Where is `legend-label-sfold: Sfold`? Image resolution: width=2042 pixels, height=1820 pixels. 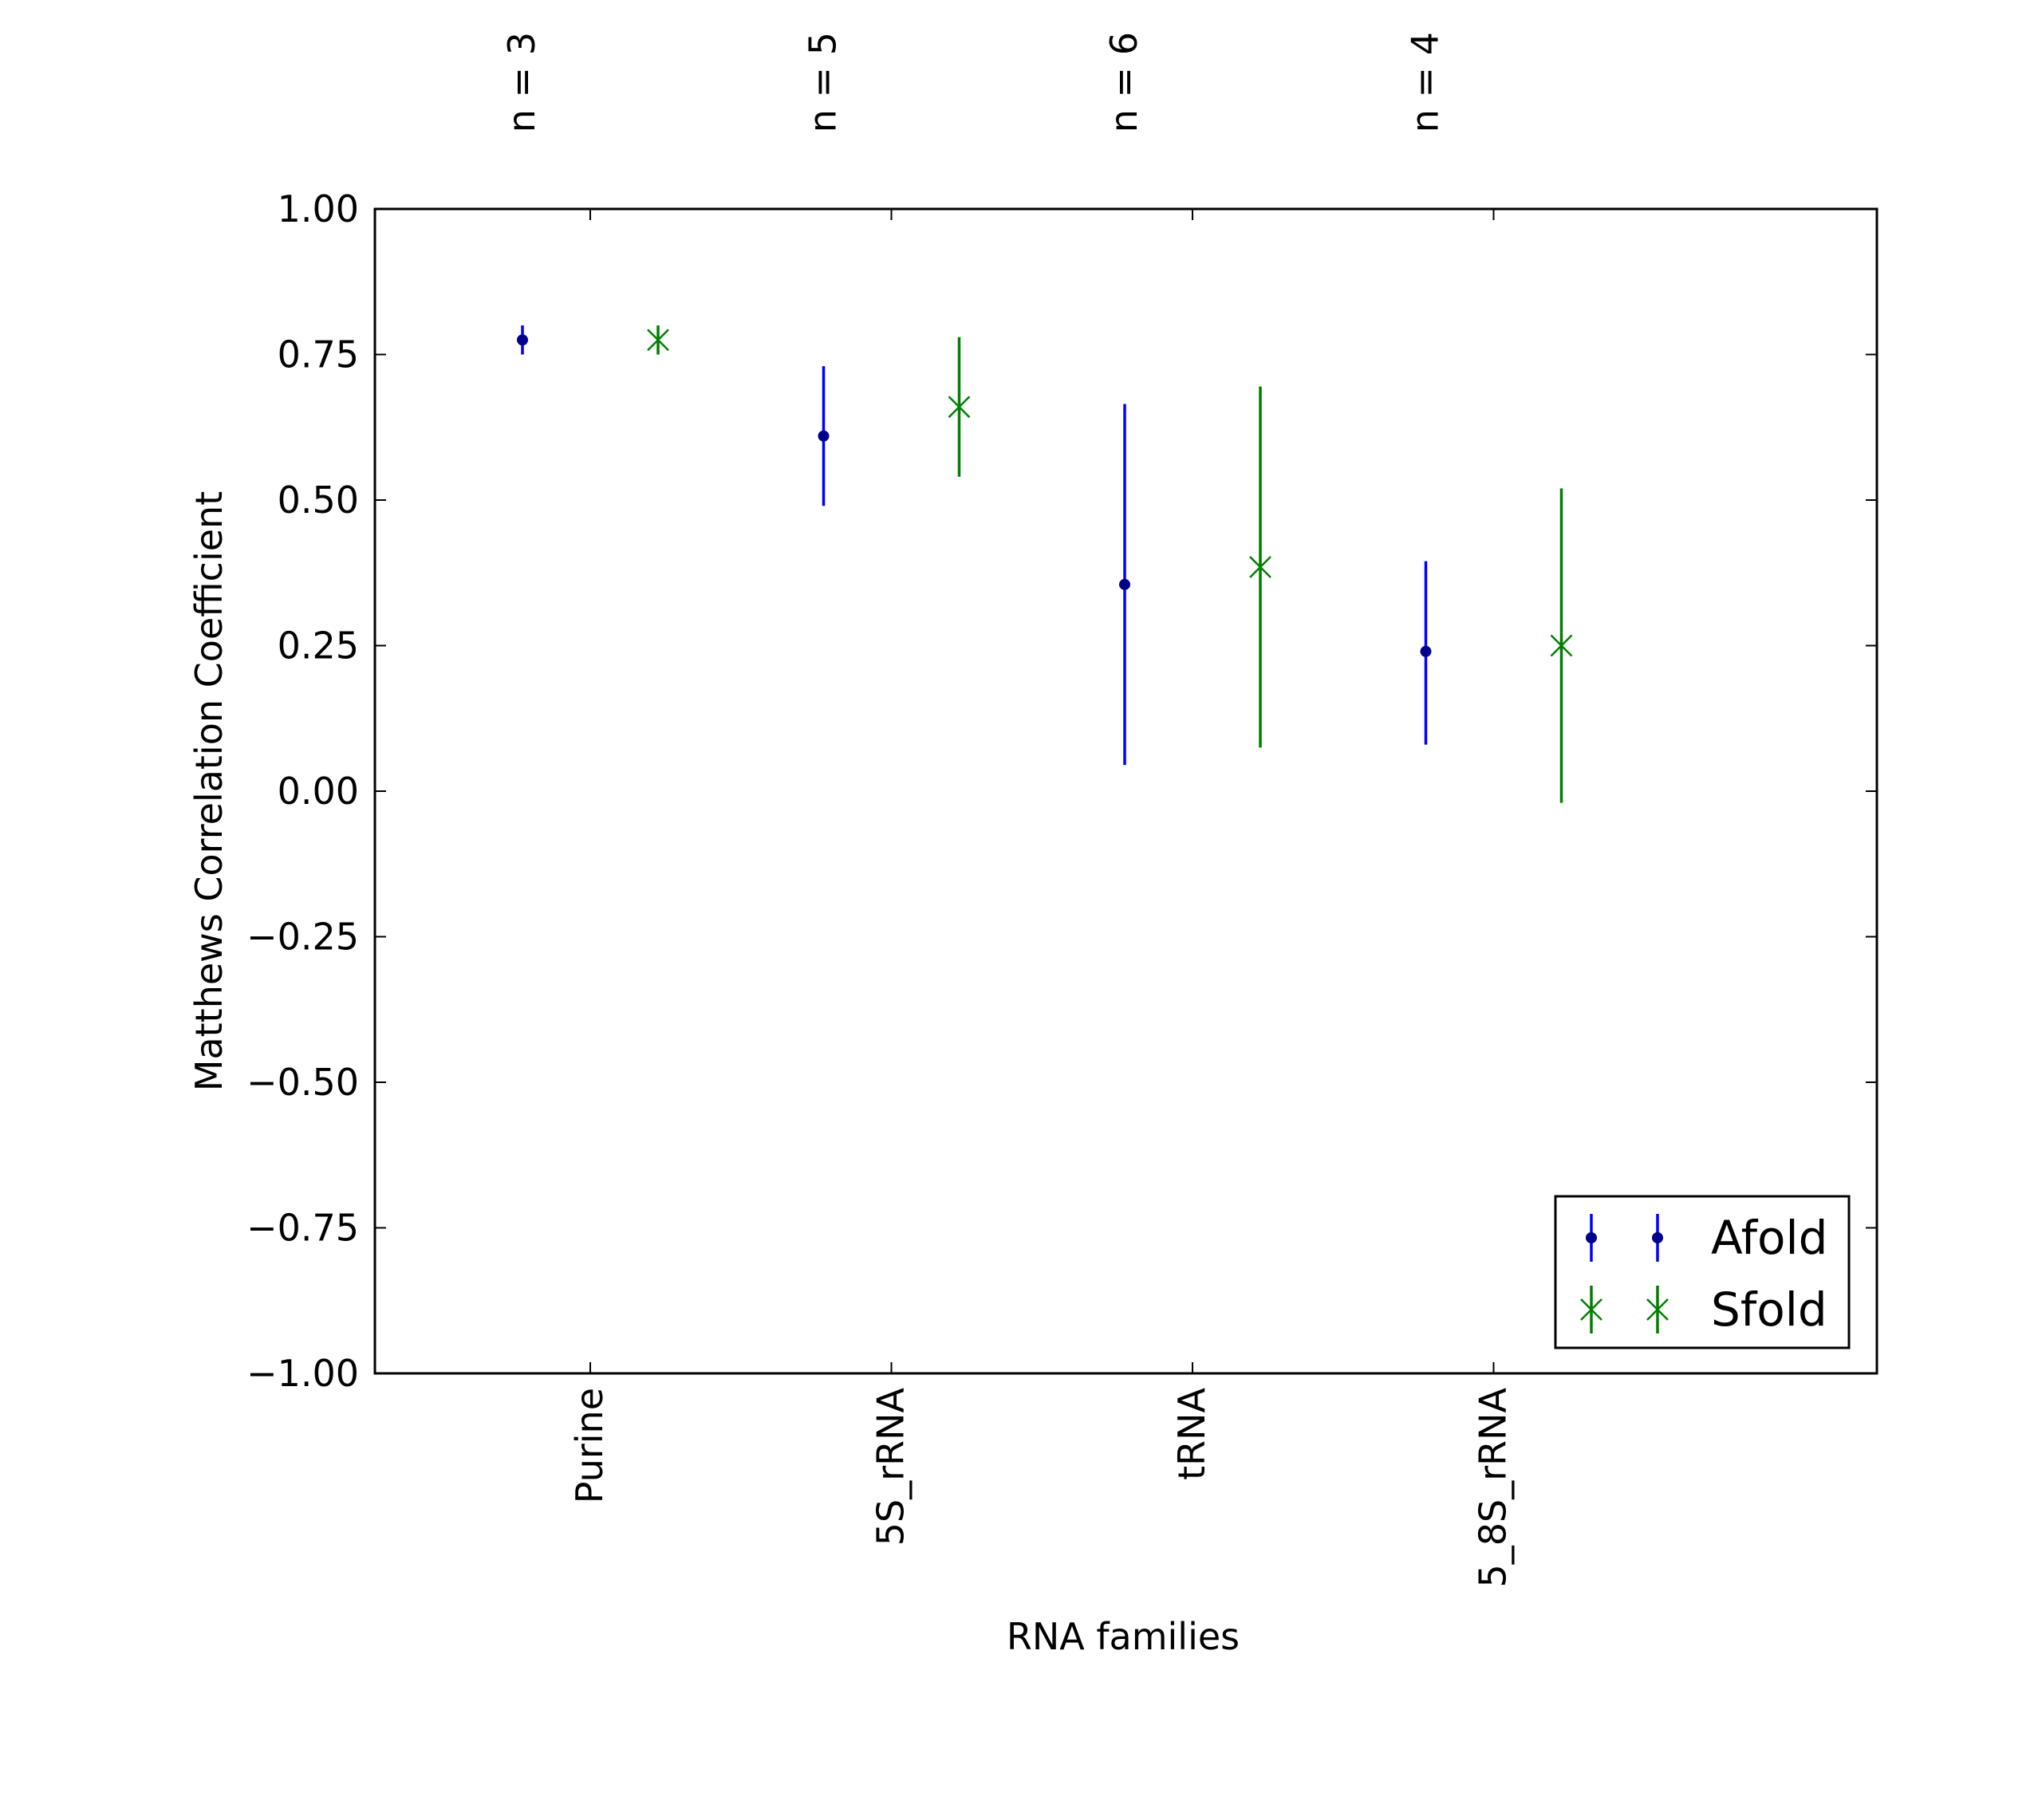
legend-label-sfold: Sfold is located at coordinates (1769, 1309).